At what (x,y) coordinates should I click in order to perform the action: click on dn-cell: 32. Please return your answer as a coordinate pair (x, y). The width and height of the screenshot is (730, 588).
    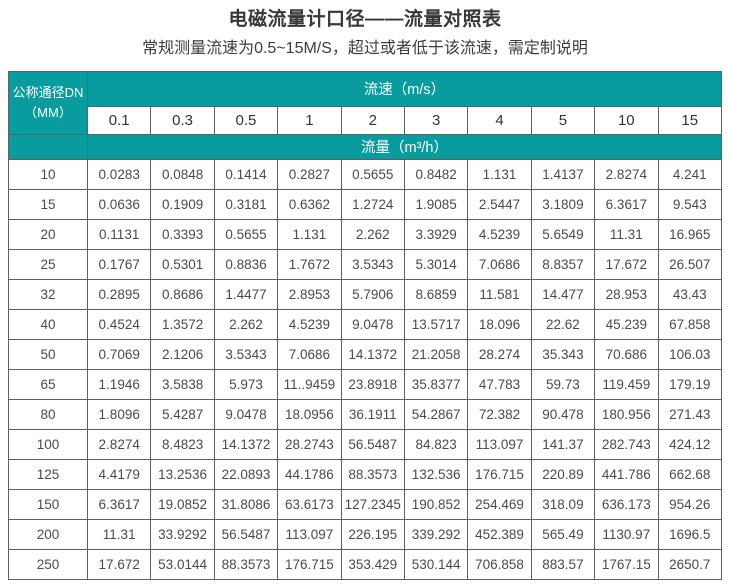
    Looking at the image, I should click on (48, 294).